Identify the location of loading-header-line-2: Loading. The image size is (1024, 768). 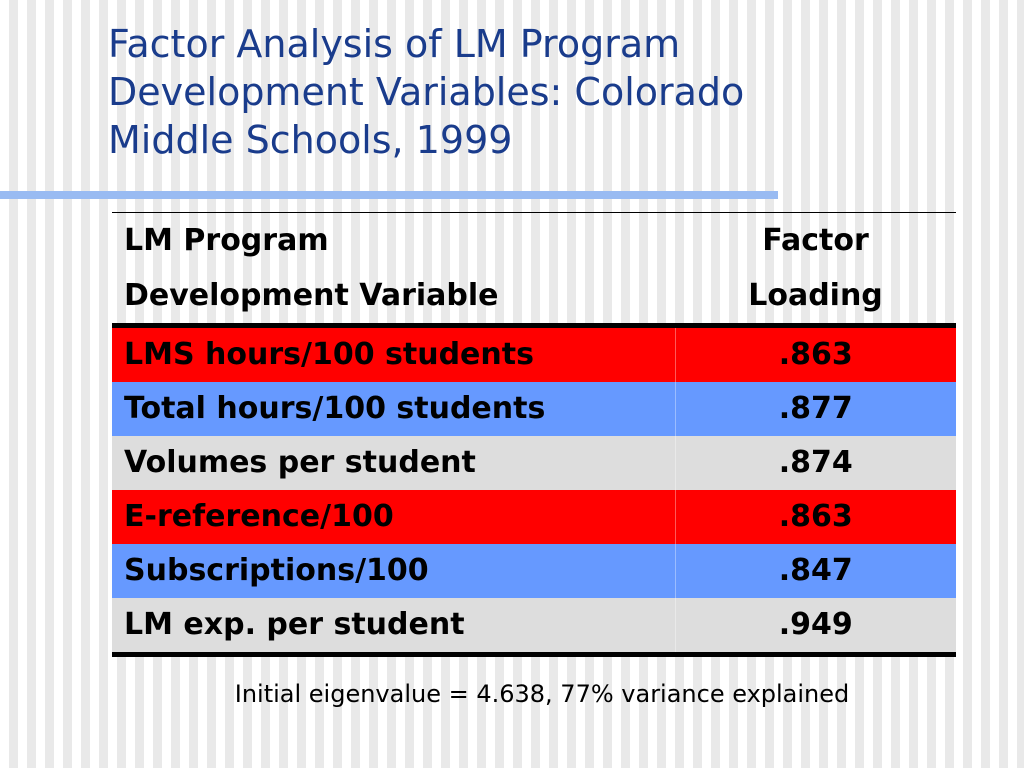
(815, 295).